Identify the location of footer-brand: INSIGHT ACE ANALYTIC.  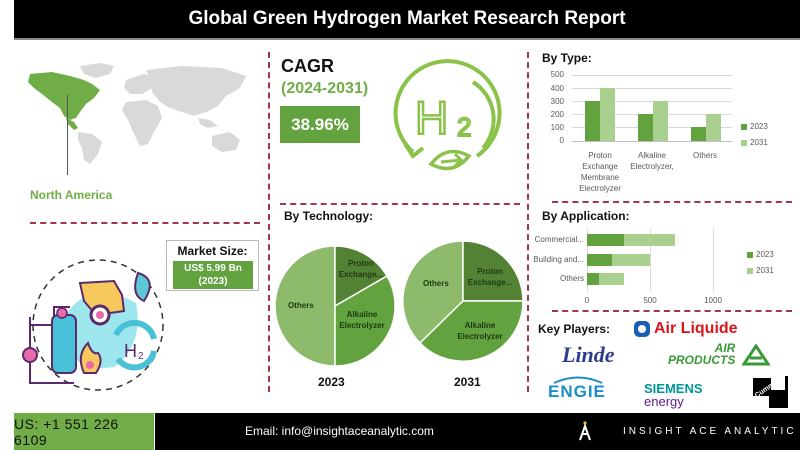
(710, 431).